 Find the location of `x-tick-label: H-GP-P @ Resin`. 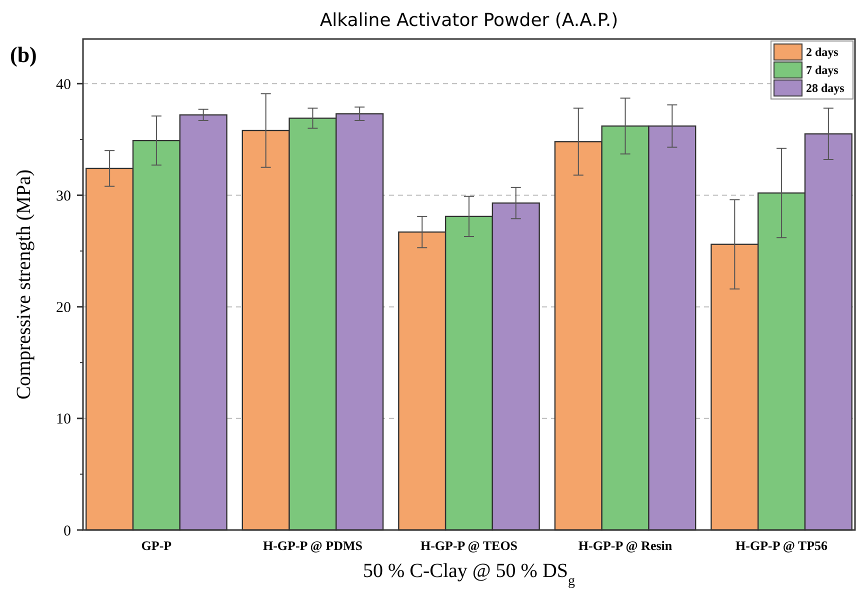

x-tick-label: H-GP-P @ Resin is located at coordinates (625, 545).